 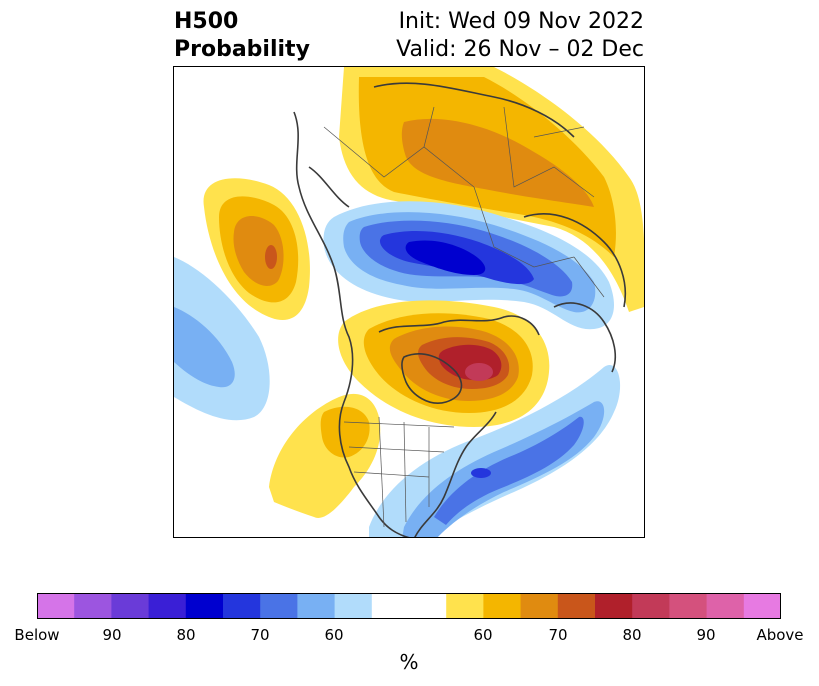 I want to click on tick-label-below-80: 80, so click(x=186, y=635).